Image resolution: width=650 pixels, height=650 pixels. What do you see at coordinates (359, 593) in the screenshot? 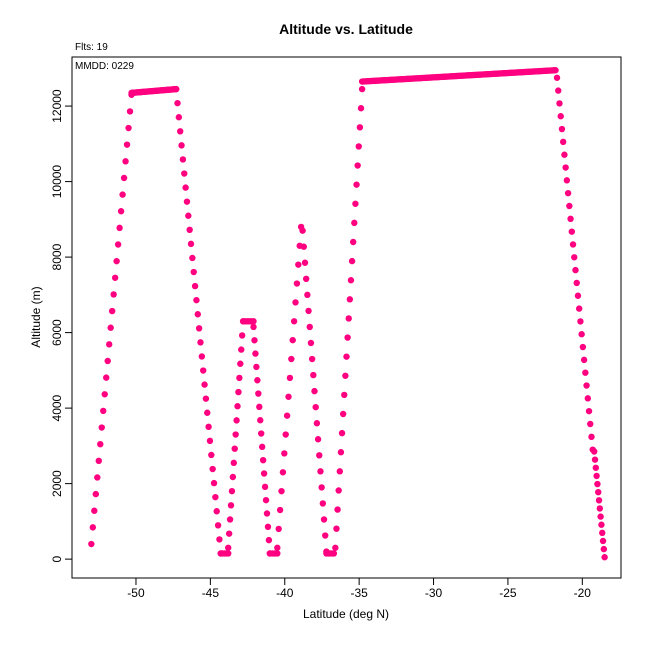
I see `x-tick-label: -35` at bounding box center [359, 593].